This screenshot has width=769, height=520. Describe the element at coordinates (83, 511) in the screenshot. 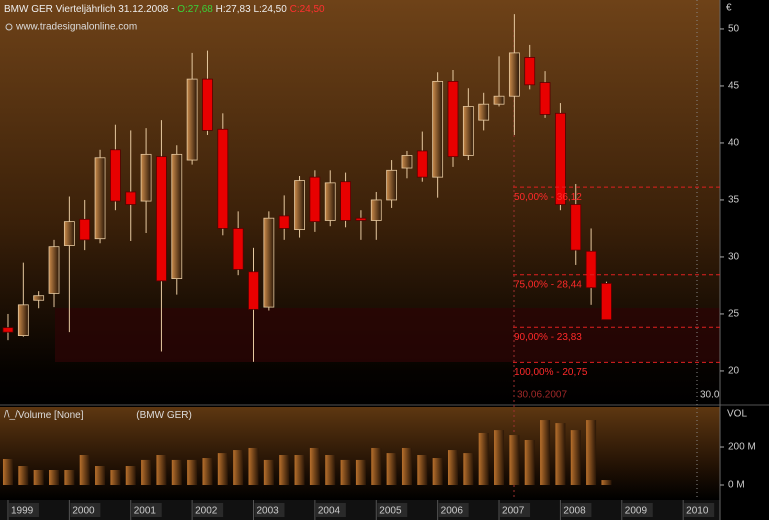

I see `x-tick-label: 2000` at that location.